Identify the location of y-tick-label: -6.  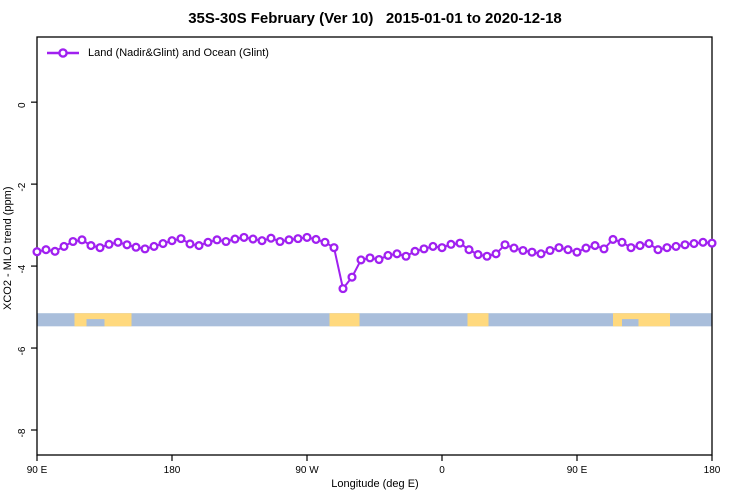
(22, 350).